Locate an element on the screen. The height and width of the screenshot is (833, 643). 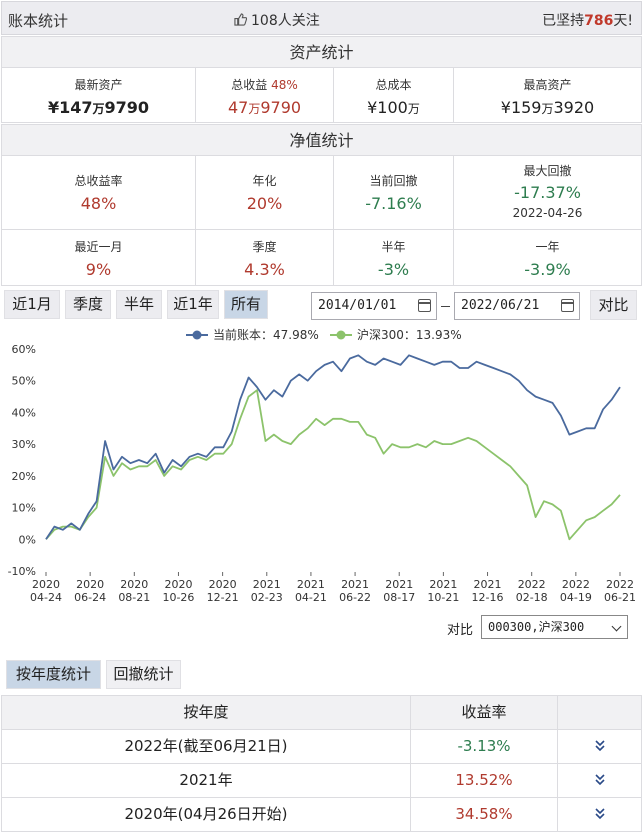
x-tick-label: 06-24 is located at coordinates (90, 597).